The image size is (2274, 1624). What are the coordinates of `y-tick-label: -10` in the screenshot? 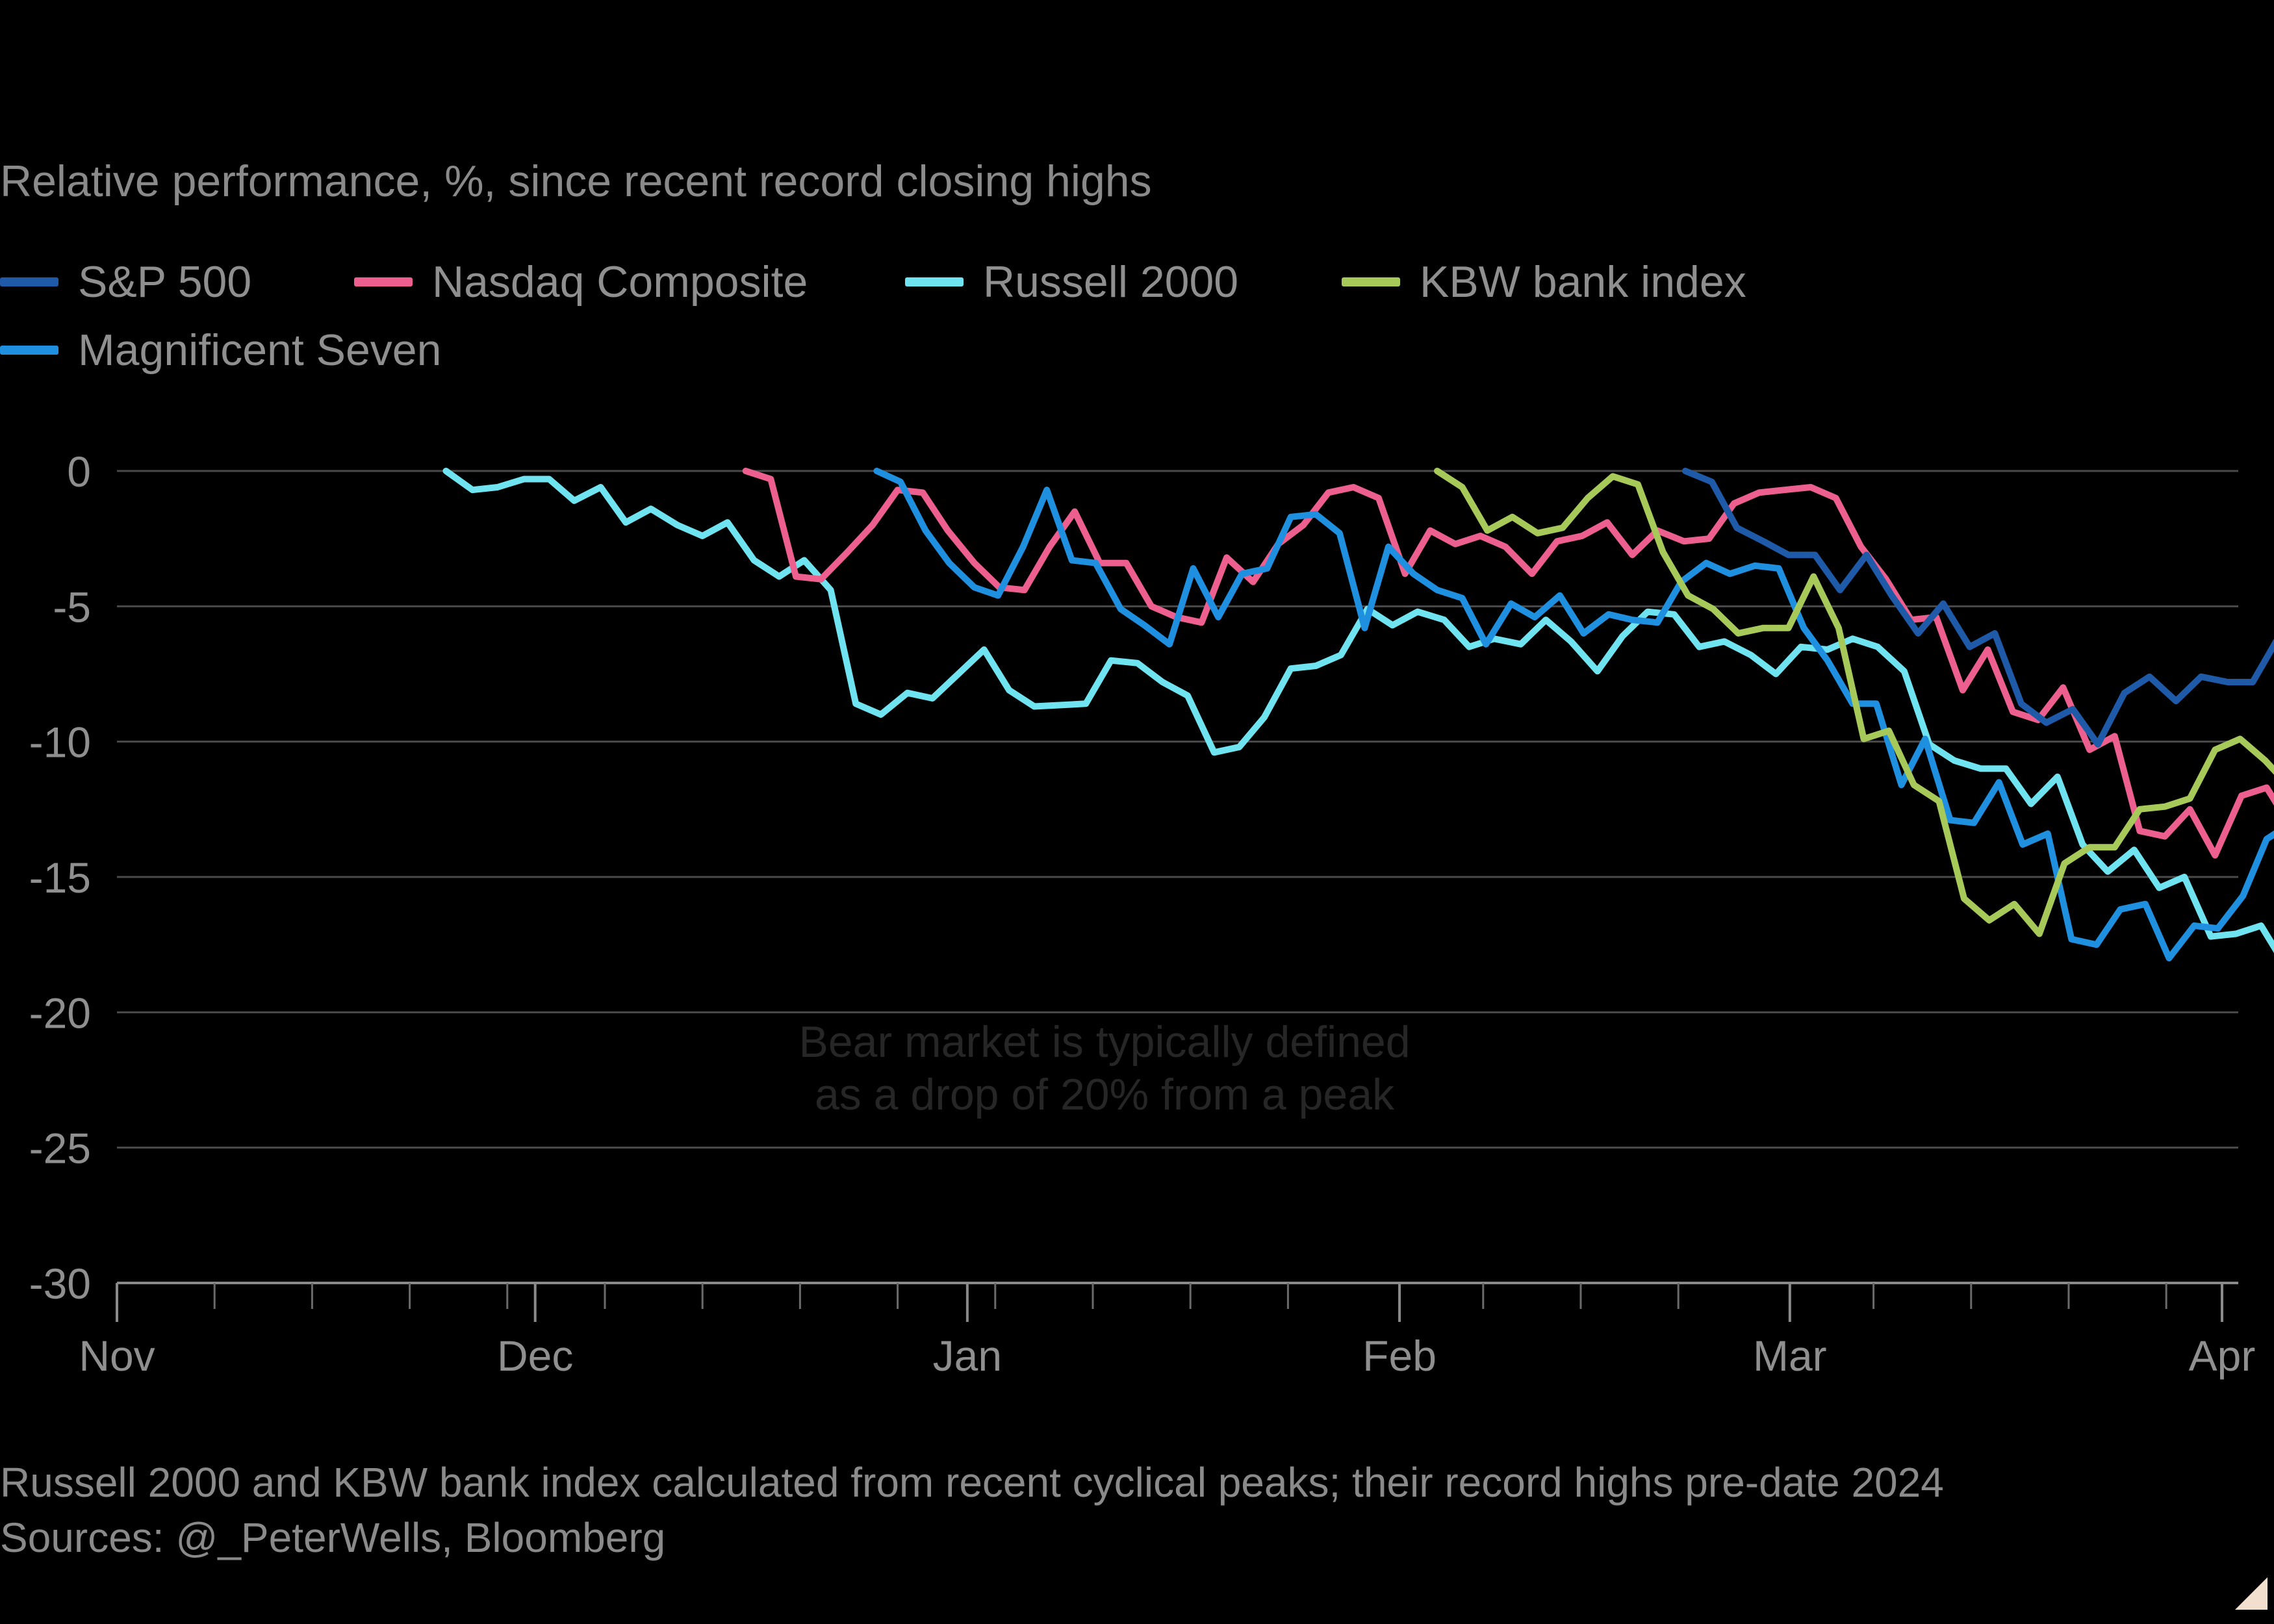 It's located at (60, 742).